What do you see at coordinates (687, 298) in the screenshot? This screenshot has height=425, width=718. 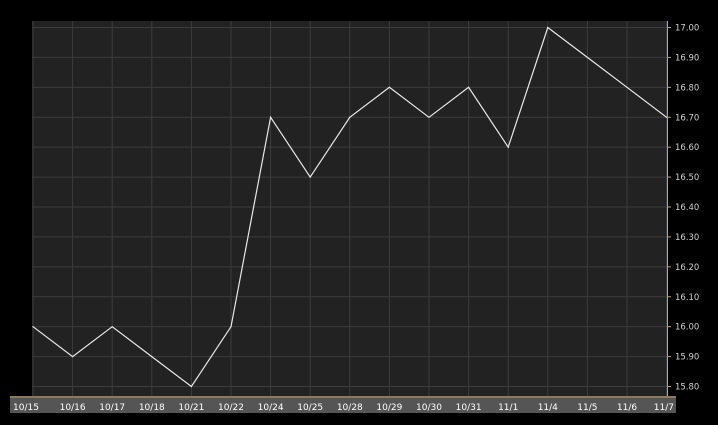 I see `y-tick-label: 16.10` at bounding box center [687, 298].